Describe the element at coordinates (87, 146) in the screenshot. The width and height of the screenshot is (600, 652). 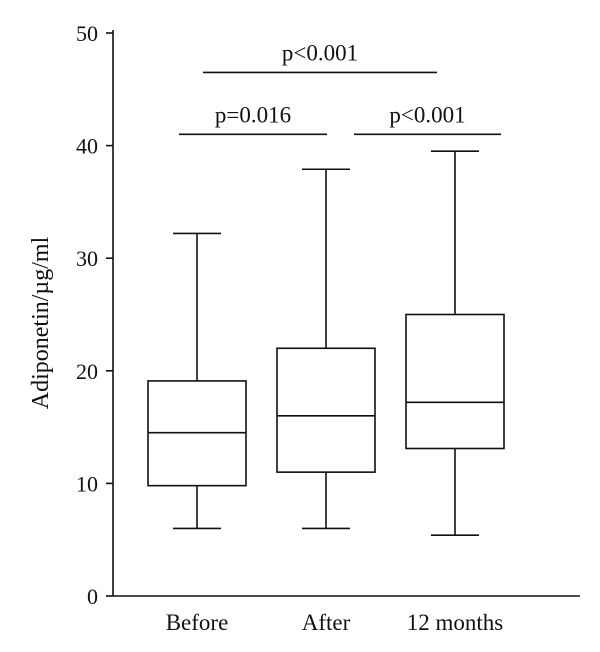
I see `y-tick-label: 40` at that location.